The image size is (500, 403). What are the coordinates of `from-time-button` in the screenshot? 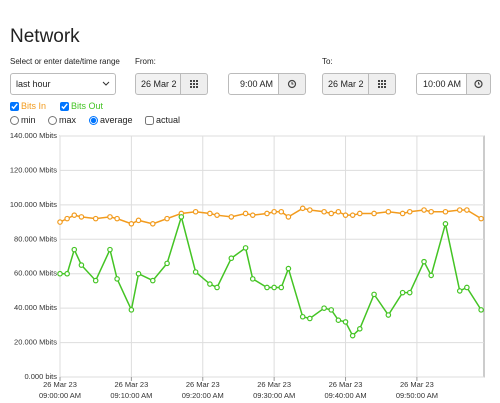 It's located at (292, 84).